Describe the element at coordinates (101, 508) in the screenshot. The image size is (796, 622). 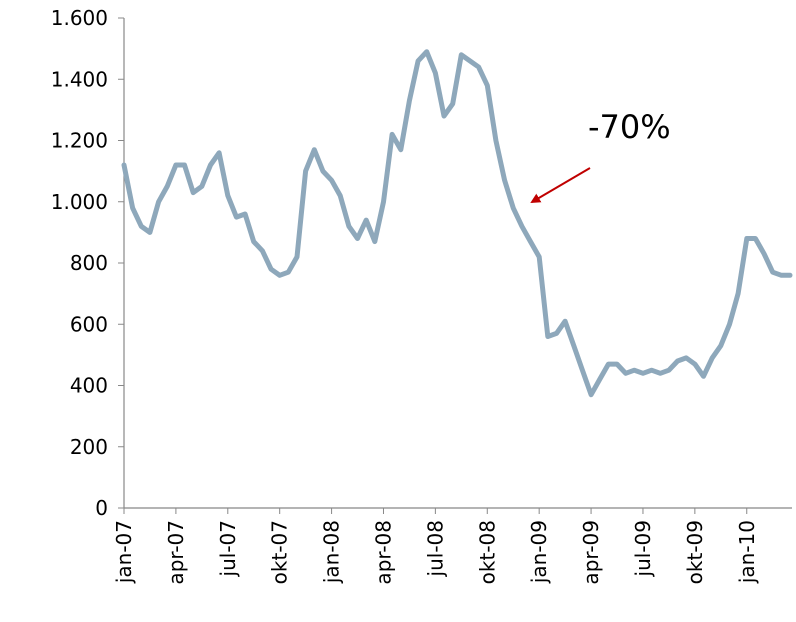
I see `y-tick-label: 0` at that location.